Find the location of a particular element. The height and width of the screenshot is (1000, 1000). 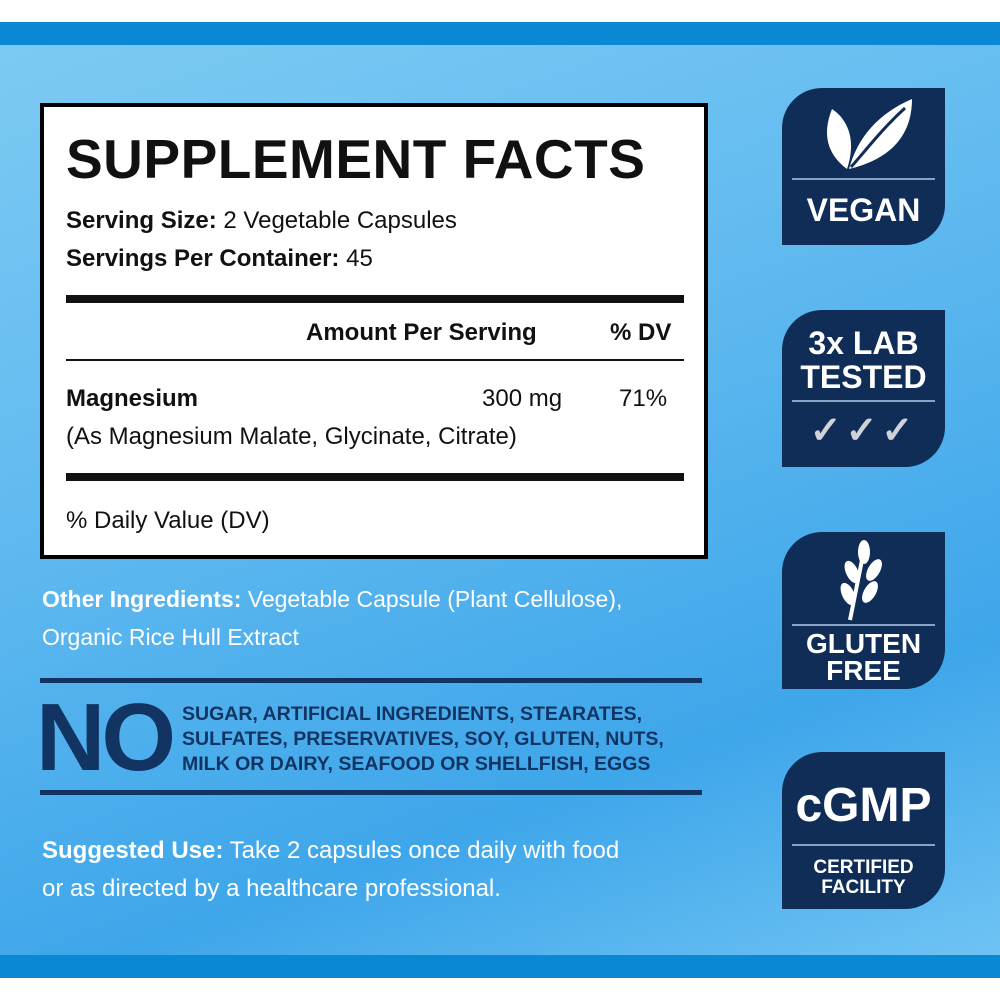

other-text: Vegetable Capsule (Plant Cellulose), is located at coordinates (435, 599).